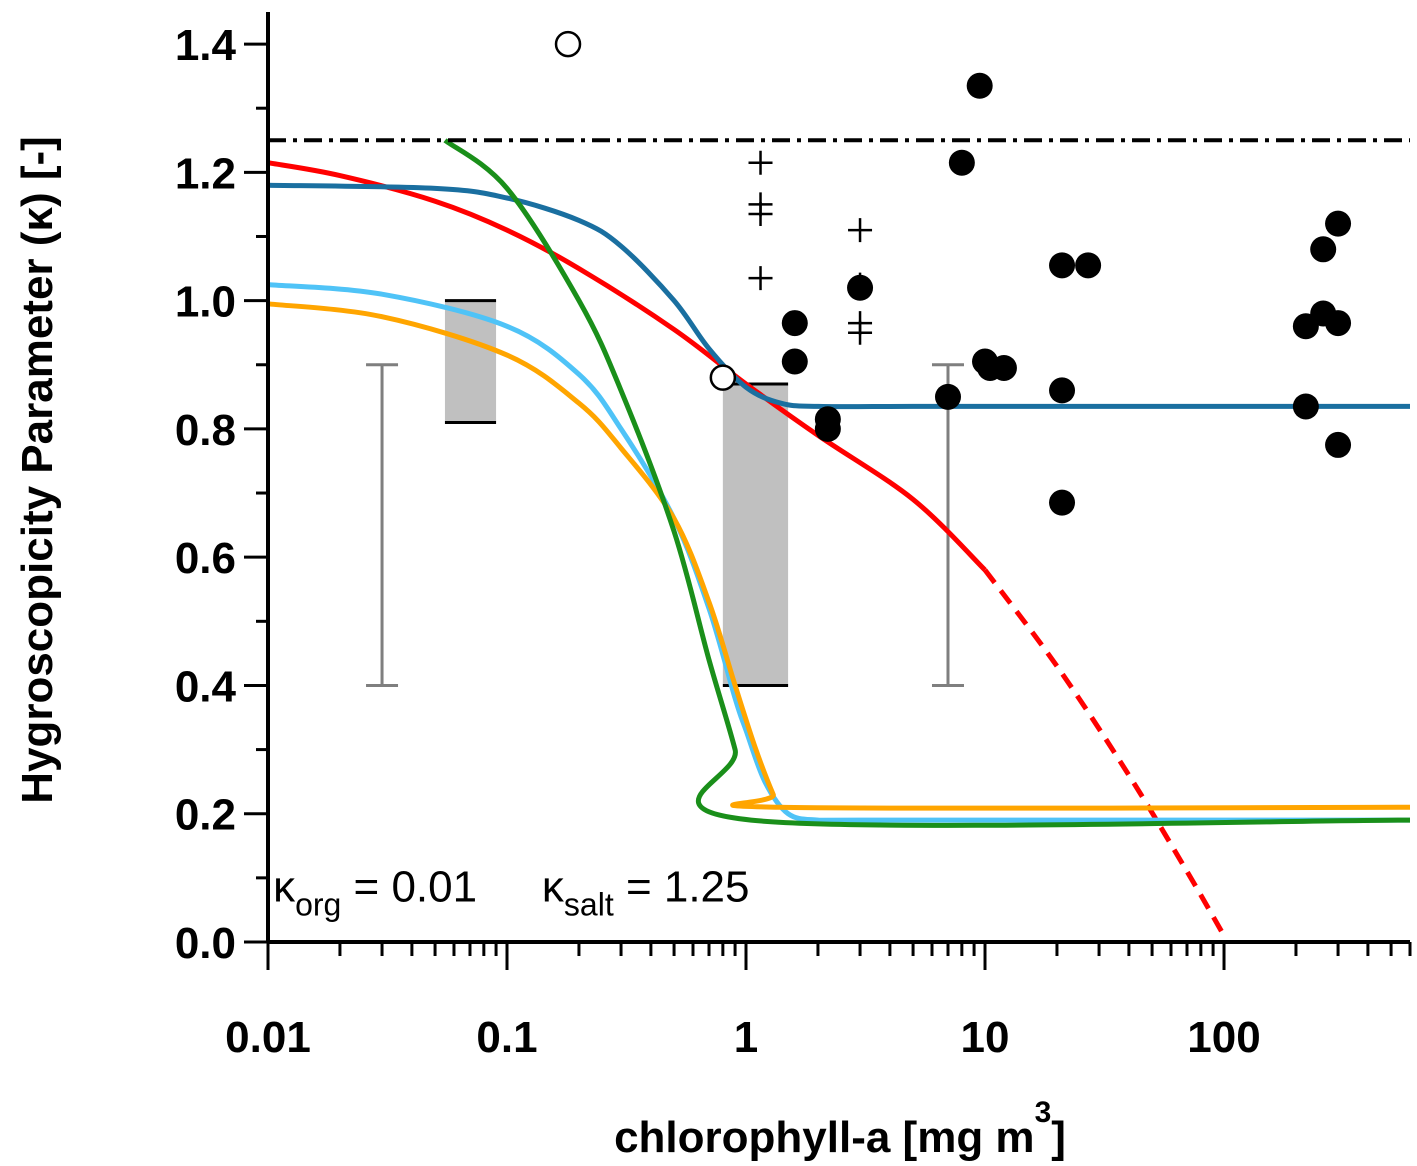  I want to click on annotations: κorg = 0.01 κsalt = 1.25, so click(511, 892).